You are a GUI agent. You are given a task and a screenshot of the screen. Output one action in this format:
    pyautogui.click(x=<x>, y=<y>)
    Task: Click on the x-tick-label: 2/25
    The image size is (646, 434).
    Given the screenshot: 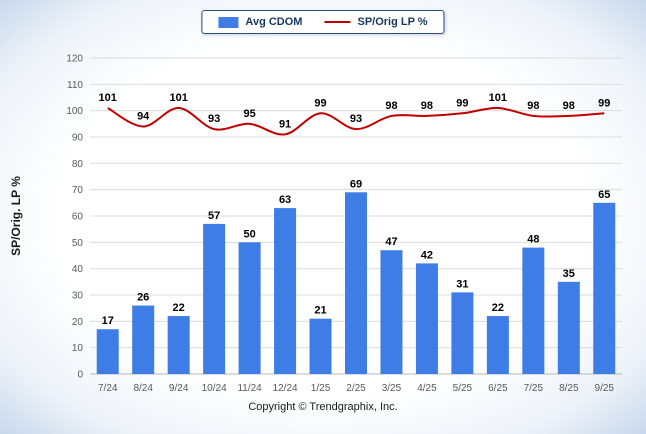 What is the action you would take?
    pyautogui.click(x=356, y=388)
    